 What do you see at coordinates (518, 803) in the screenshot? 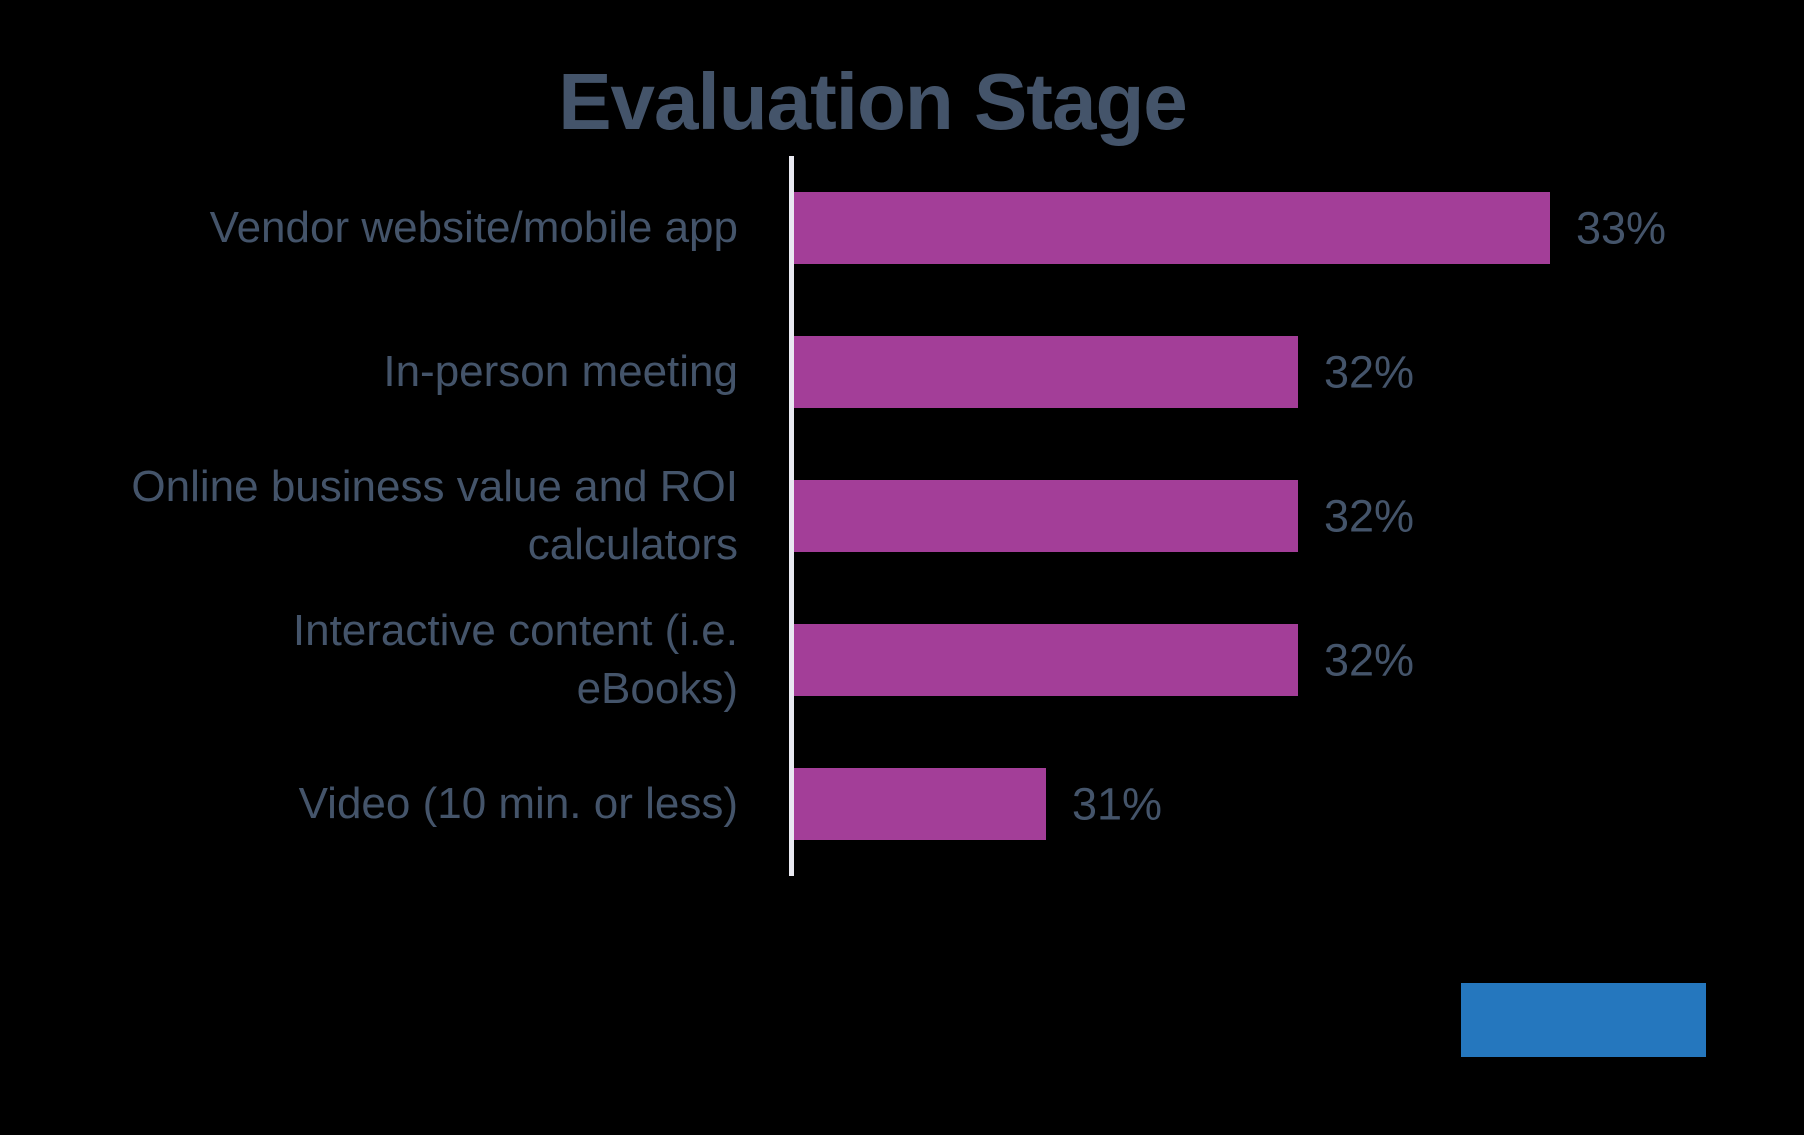
I see `category-label: Video (10 min. or less)` at bounding box center [518, 803].